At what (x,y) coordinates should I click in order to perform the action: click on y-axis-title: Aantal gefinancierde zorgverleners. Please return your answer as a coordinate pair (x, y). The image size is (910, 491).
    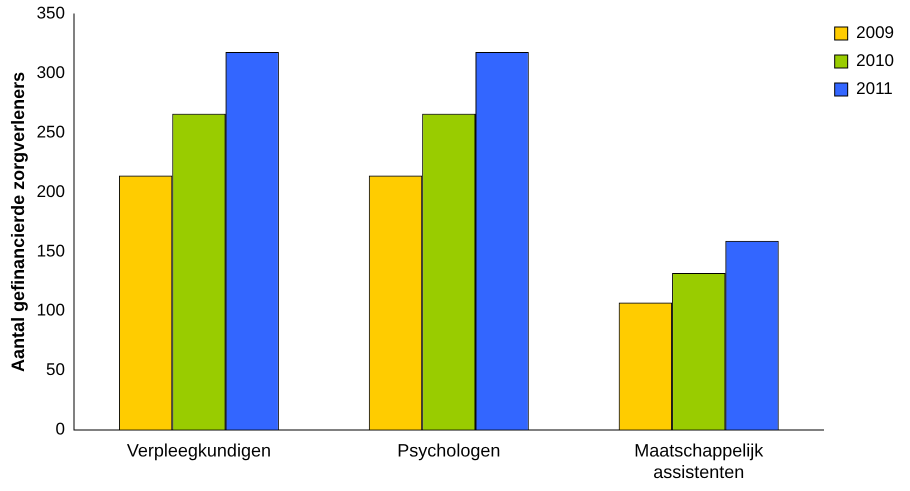
    Looking at the image, I should click on (18, 222).